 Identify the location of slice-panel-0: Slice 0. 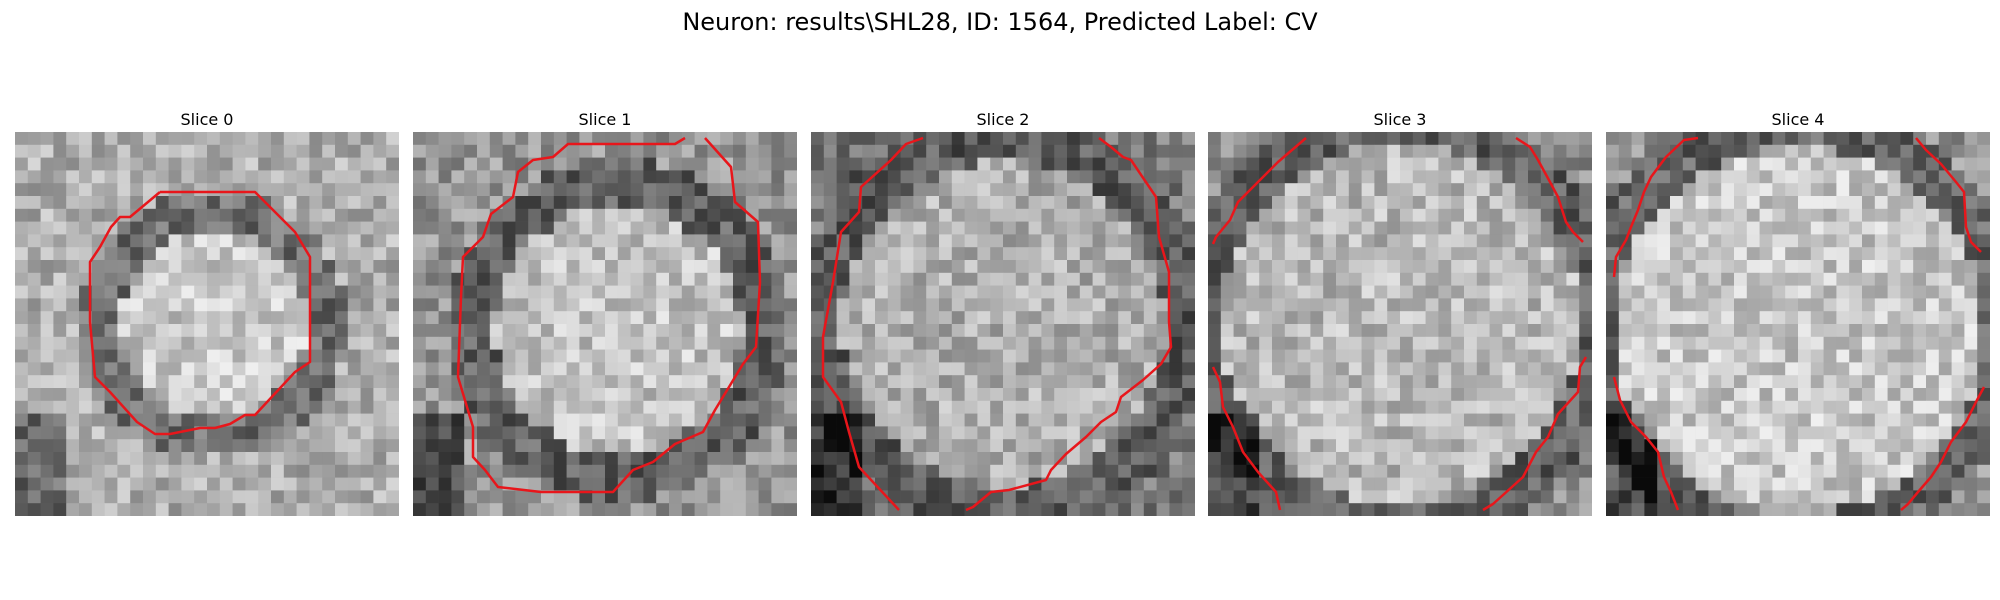
(207, 313).